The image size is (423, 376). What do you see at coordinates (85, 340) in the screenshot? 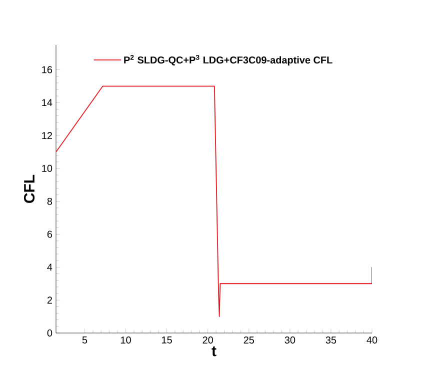
I see `x-tick-label: 5` at bounding box center [85, 340].